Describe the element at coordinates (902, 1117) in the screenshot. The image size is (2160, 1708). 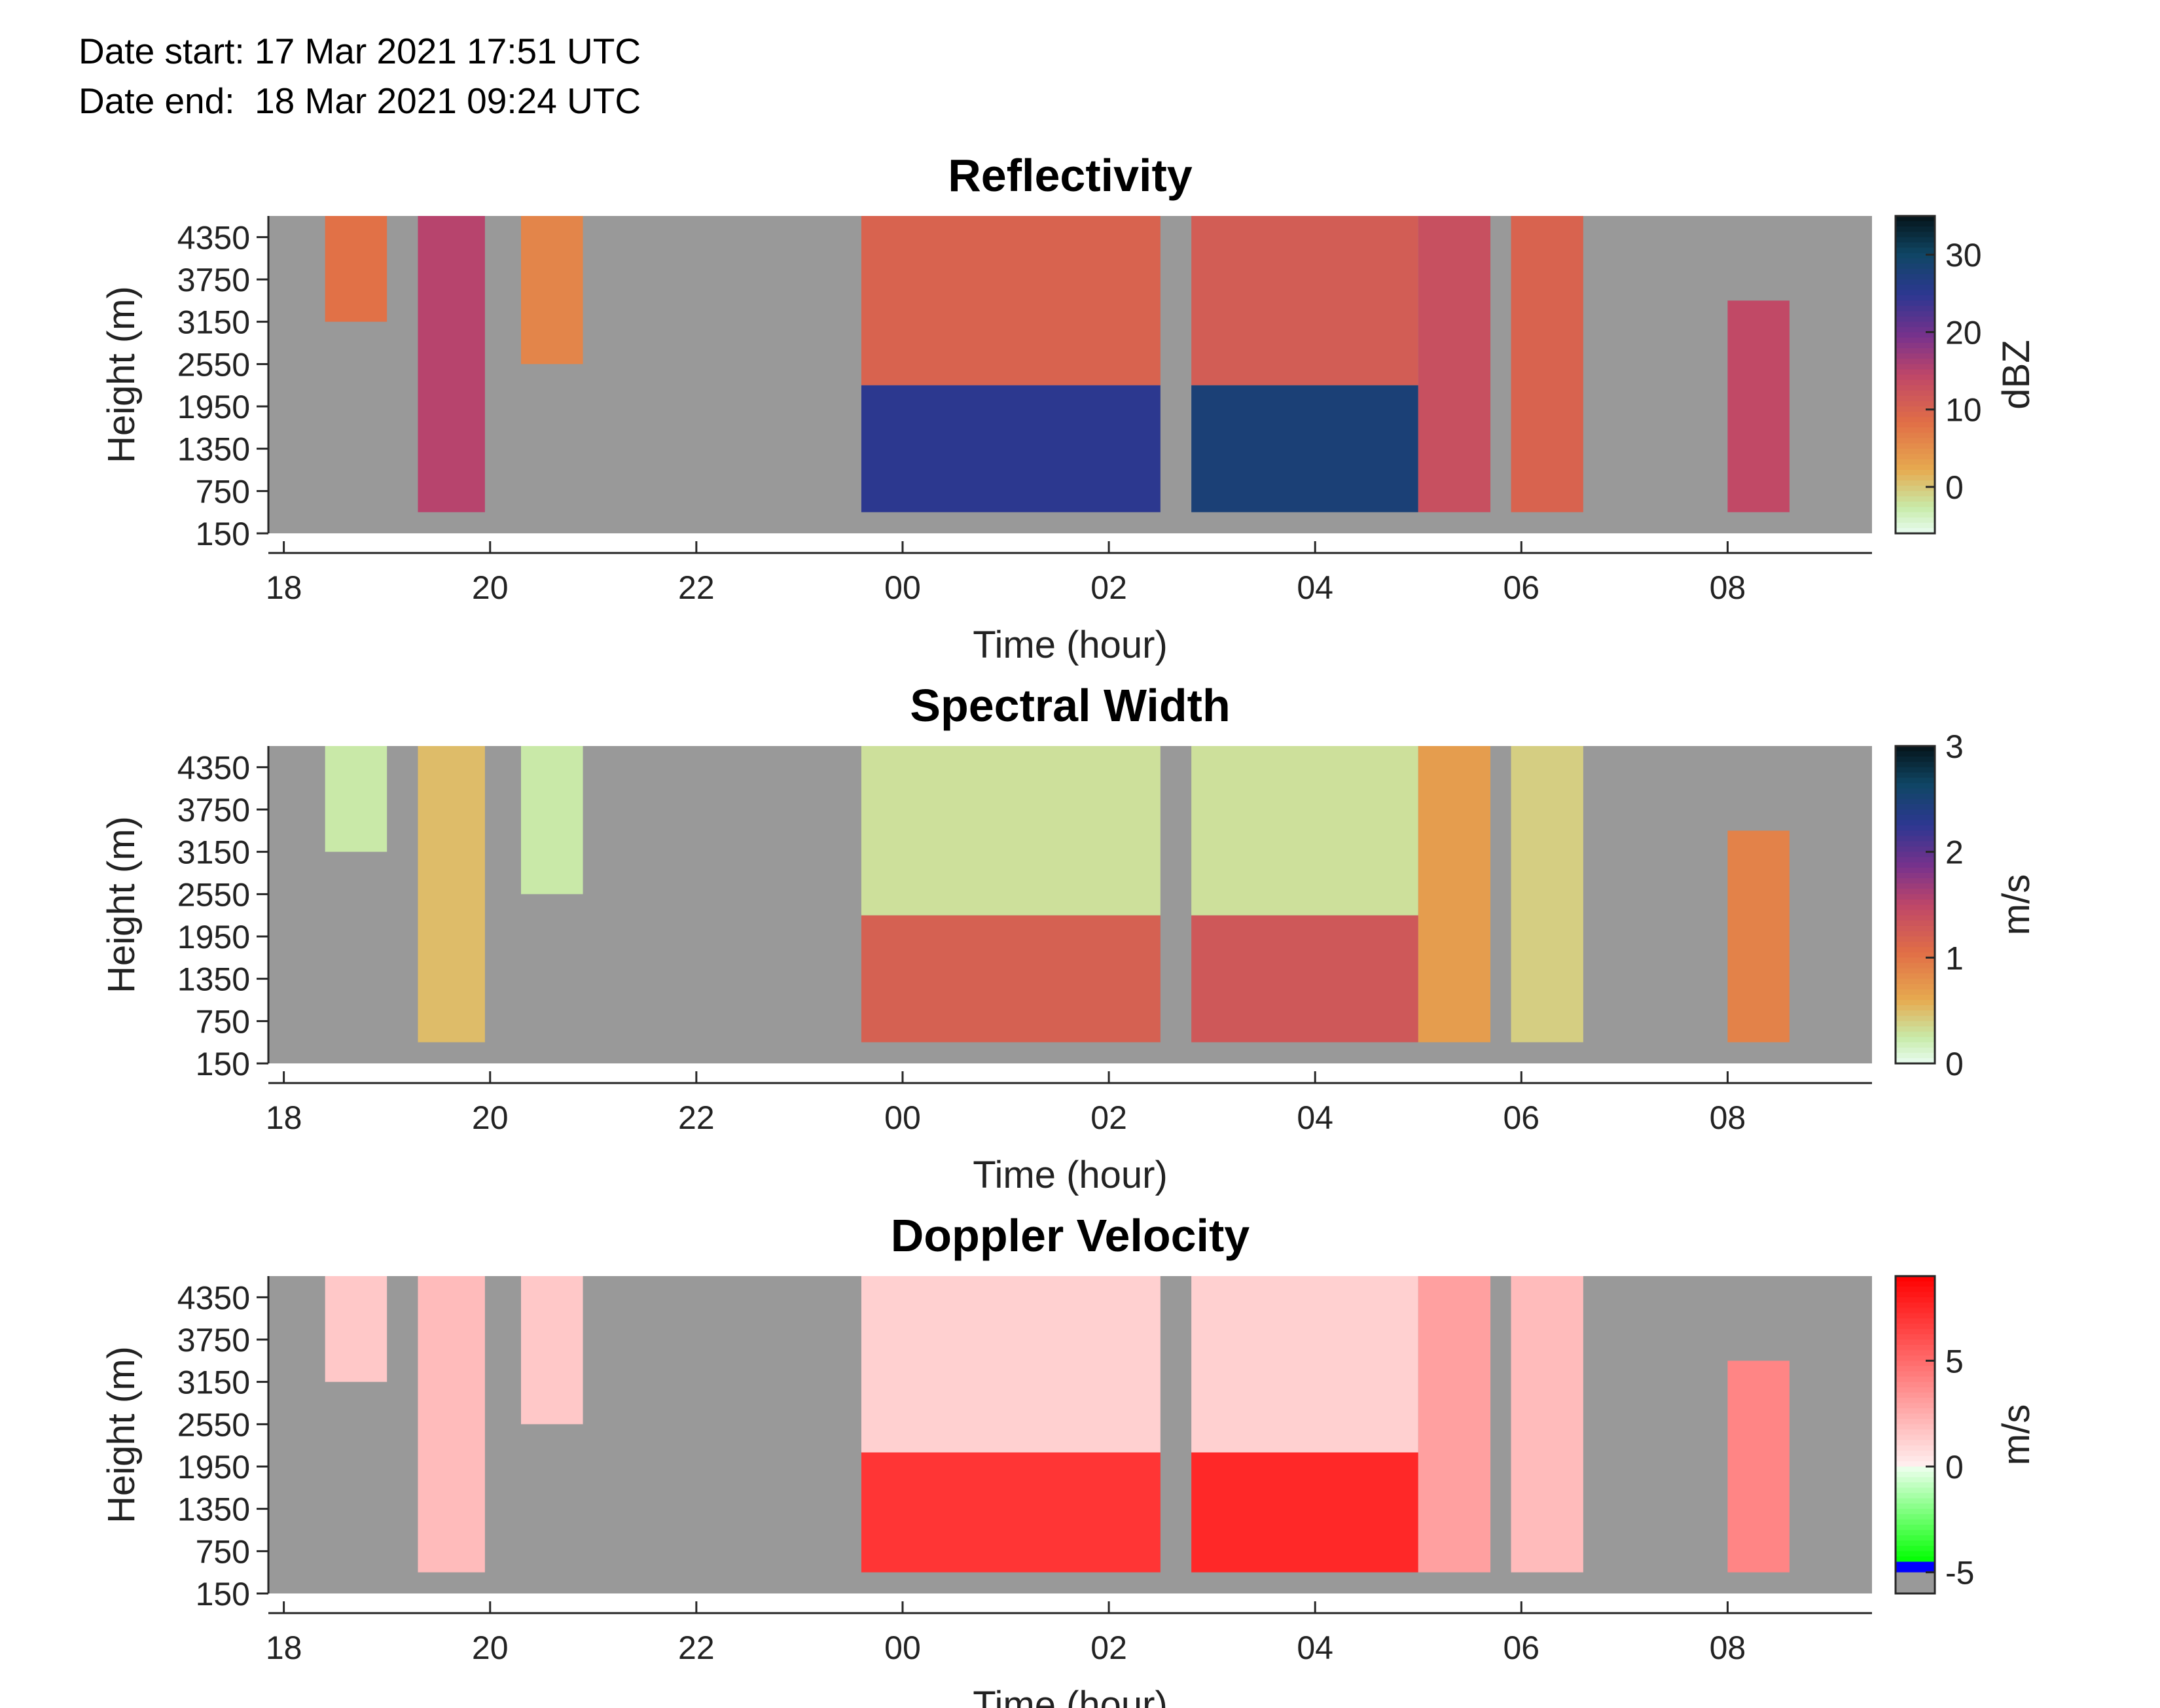
I see `x-tick-label: 00` at that location.